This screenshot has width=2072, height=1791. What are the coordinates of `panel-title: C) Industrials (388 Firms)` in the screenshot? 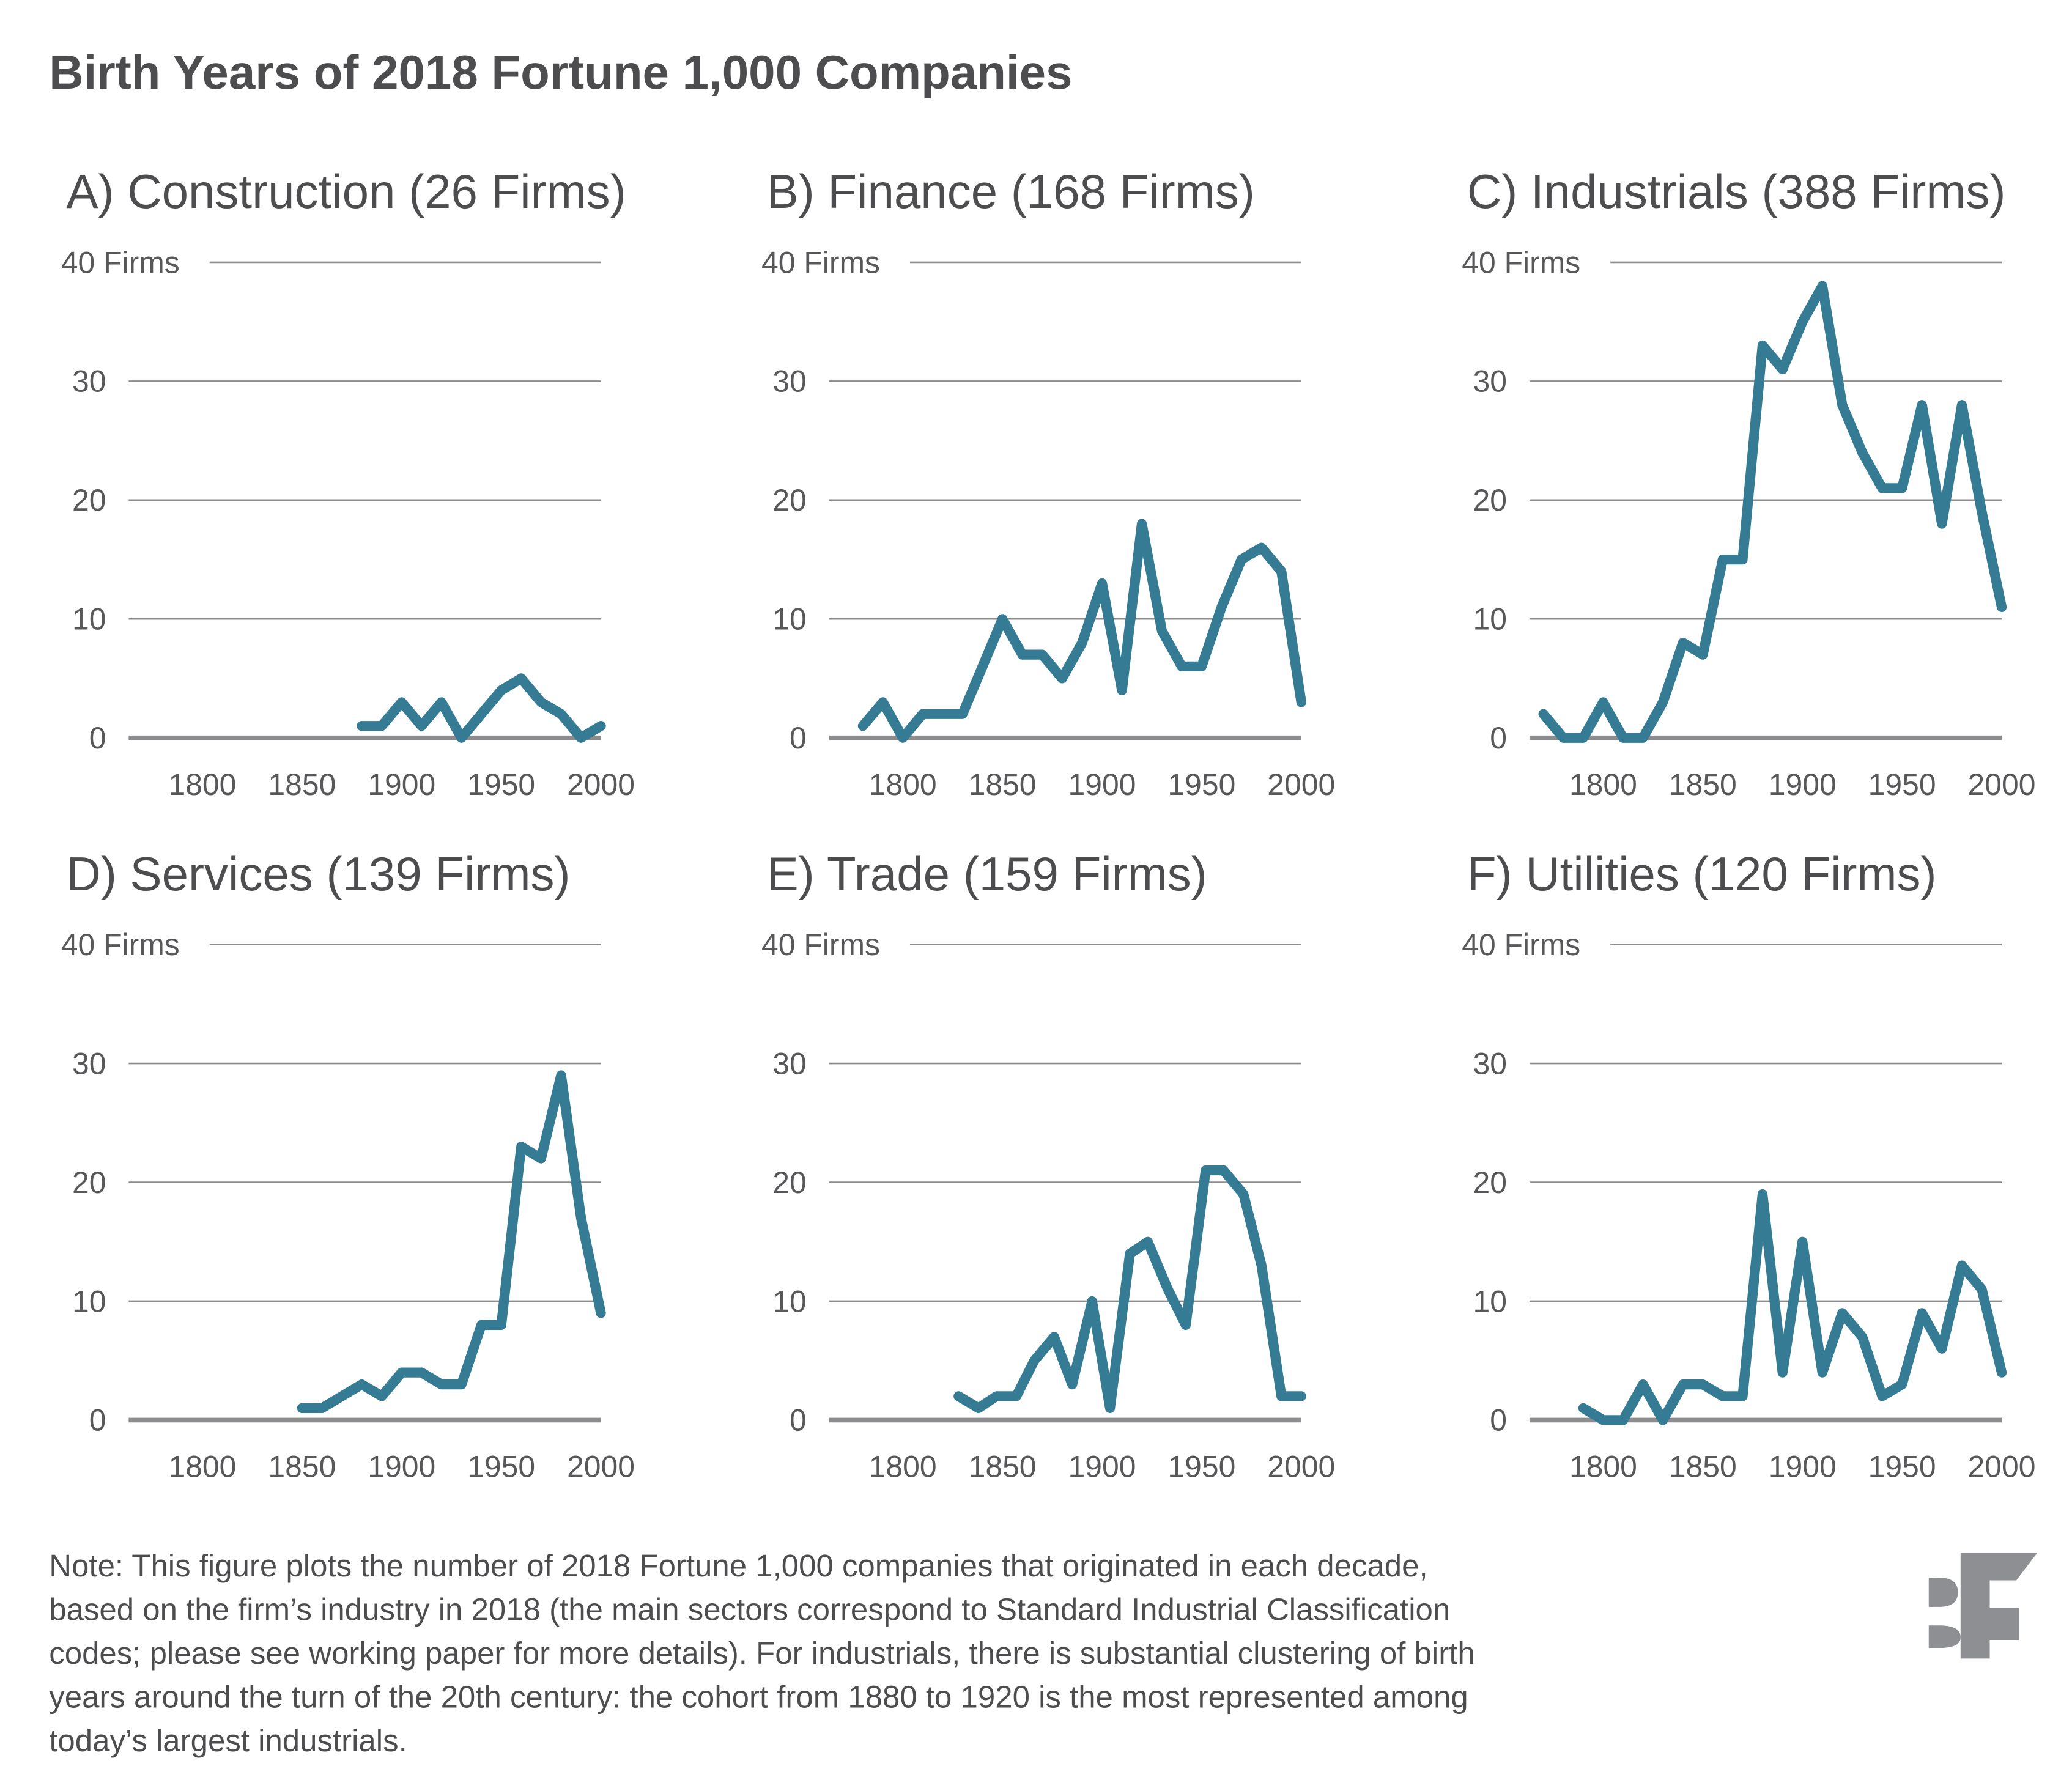 It's located at (1736, 191).